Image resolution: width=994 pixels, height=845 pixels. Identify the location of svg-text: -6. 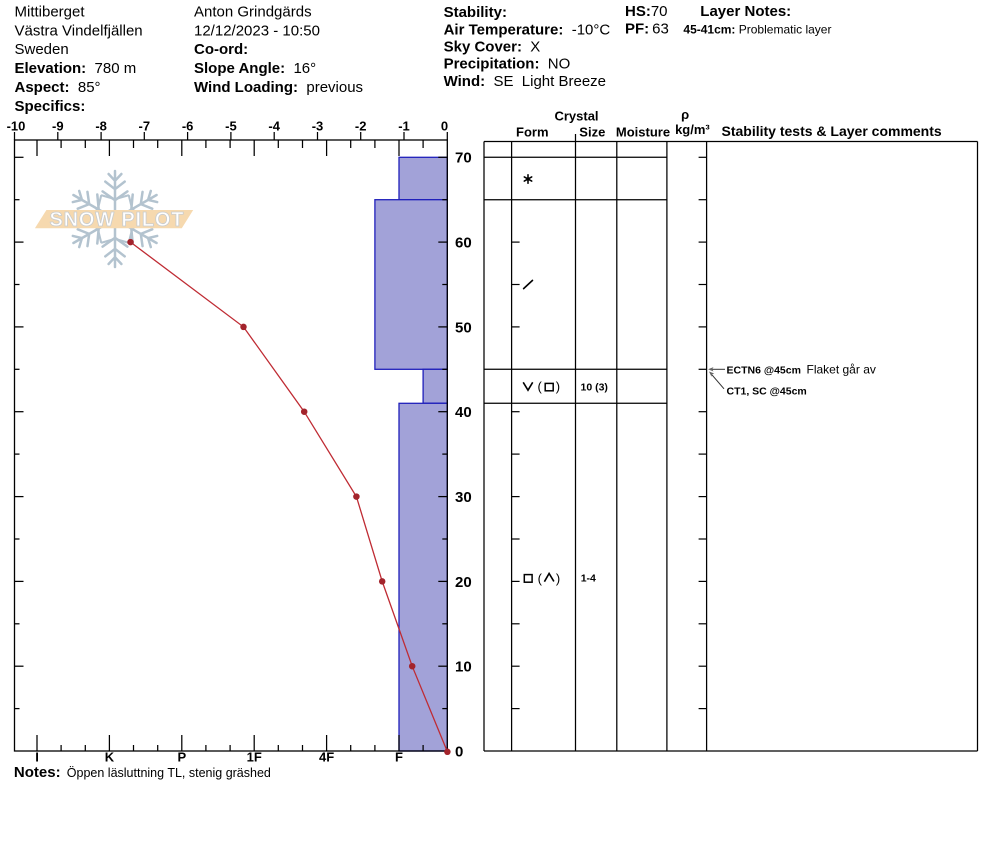
(188, 126).